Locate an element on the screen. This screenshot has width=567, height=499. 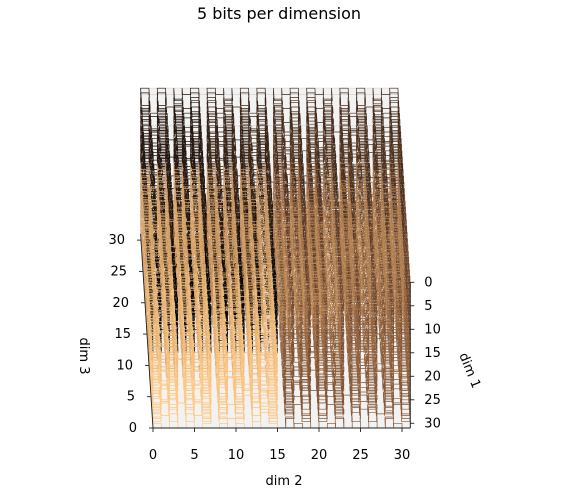
x-tick-label: 10 is located at coordinates (236, 455).